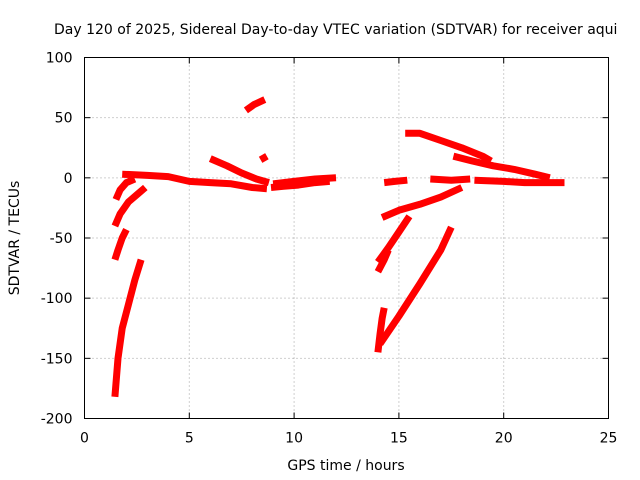  Describe the element at coordinates (15, 238) in the screenshot. I see `y-axis-label: SDTVAR / TECUs` at that location.